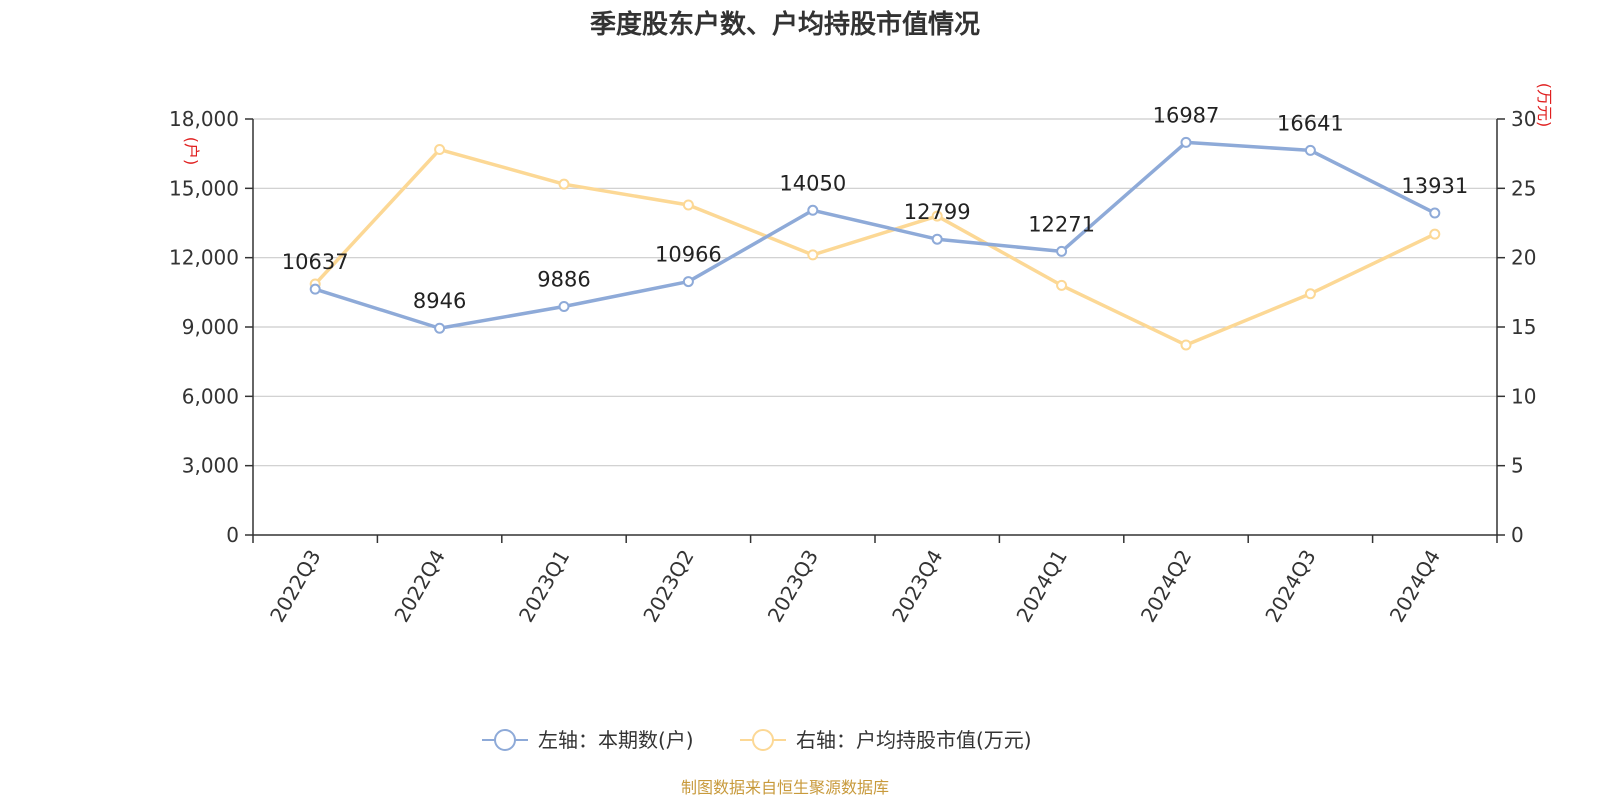 The height and width of the screenshot is (800, 1600). I want to click on data-label: 14050, so click(812, 183).